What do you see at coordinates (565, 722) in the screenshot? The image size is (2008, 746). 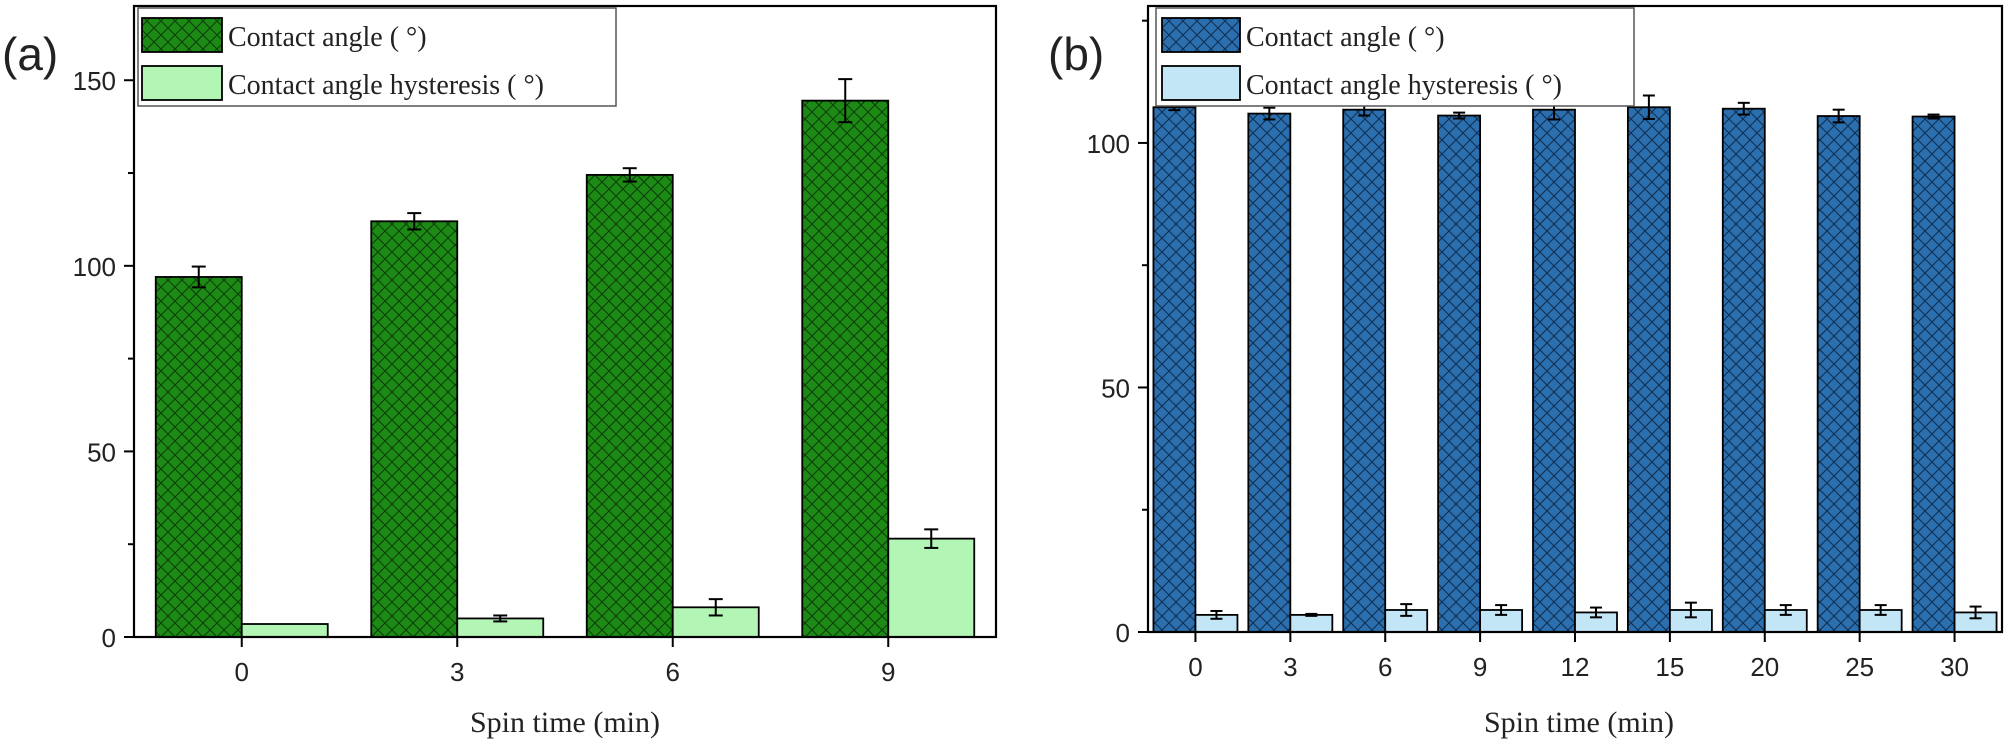 I see `x-axis-title-a: Spin time (min)` at bounding box center [565, 722].